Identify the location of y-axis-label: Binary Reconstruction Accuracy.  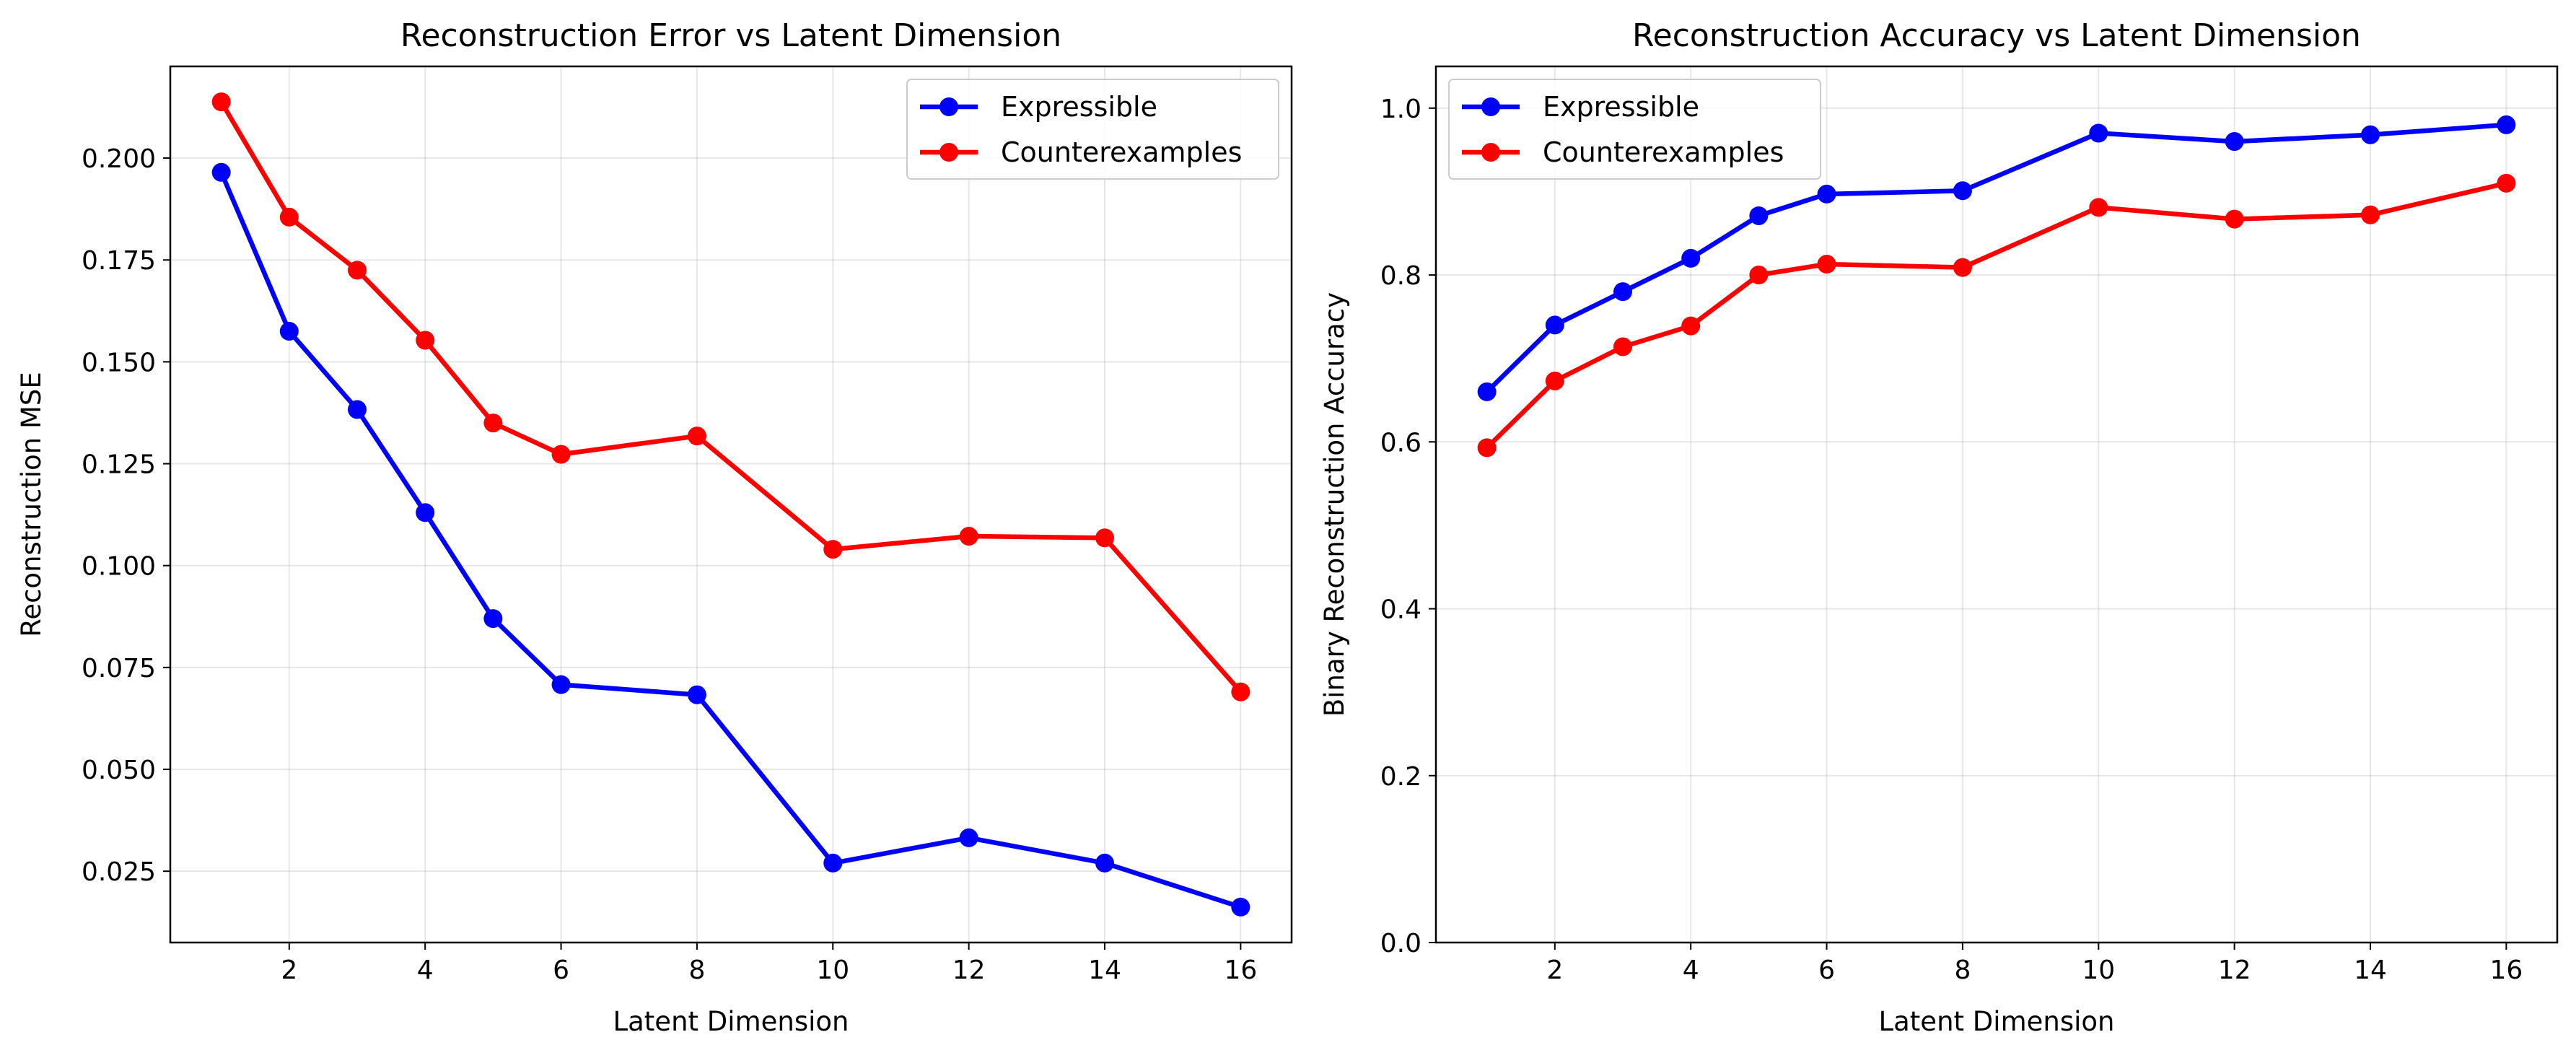
(1334, 504).